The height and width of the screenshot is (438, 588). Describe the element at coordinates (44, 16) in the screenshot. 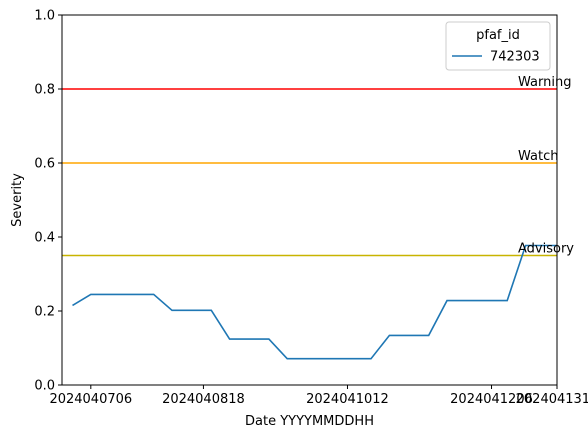

I see `y-tick-label: 1.0` at that location.